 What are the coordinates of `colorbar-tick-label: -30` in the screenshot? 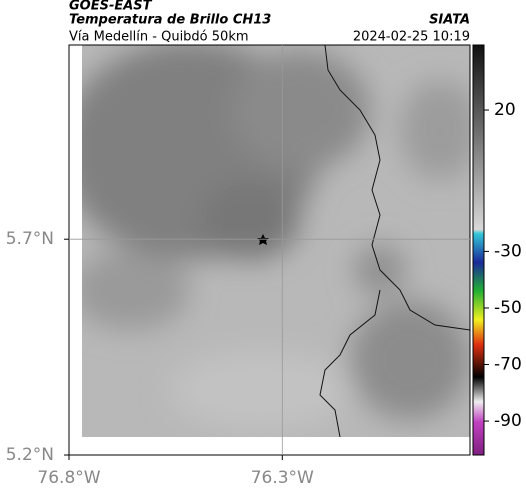 It's located at (508, 251).